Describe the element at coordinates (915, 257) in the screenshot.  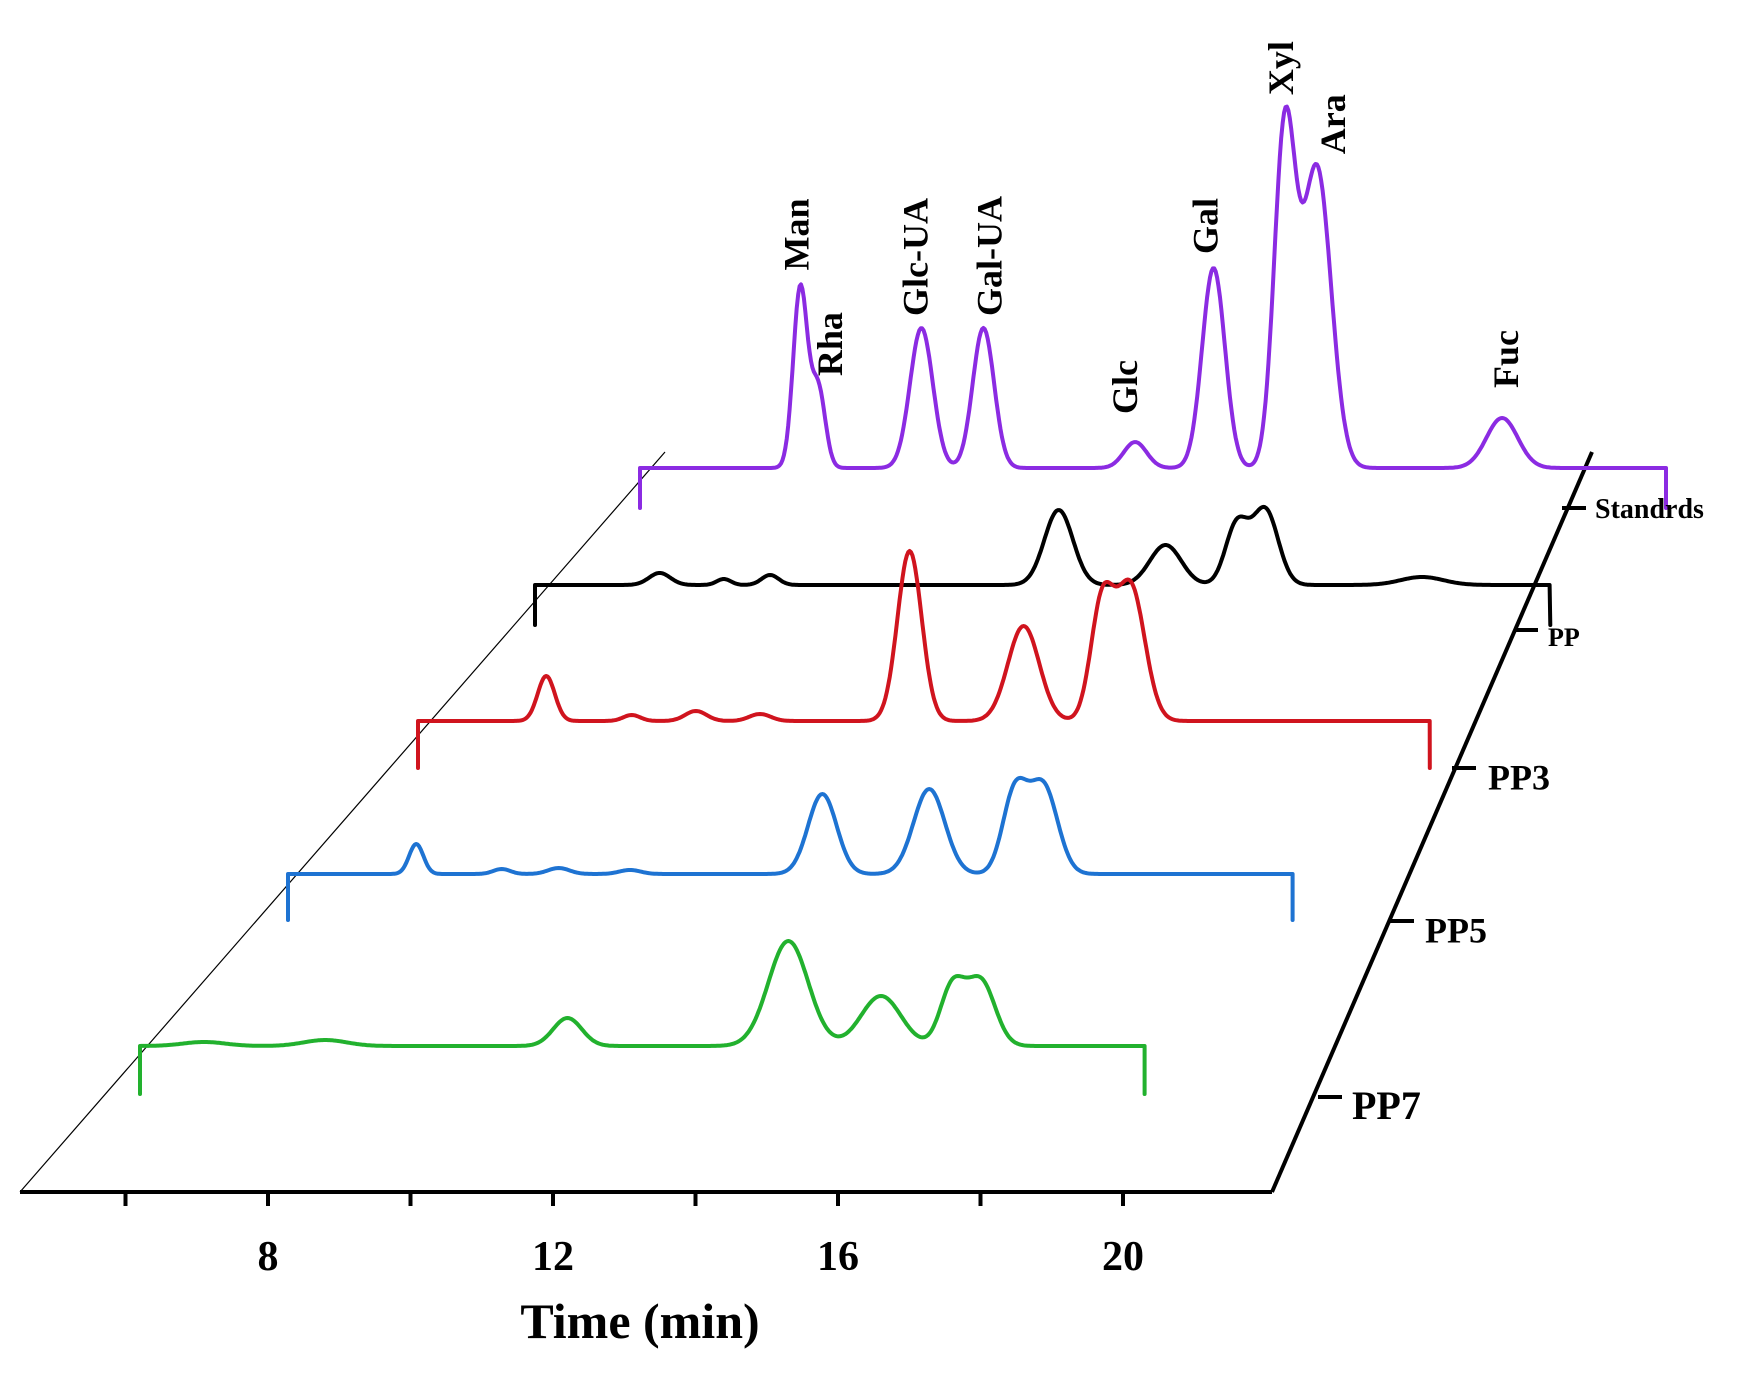
I see `peak-label-glc-ua: Glc-UA` at that location.